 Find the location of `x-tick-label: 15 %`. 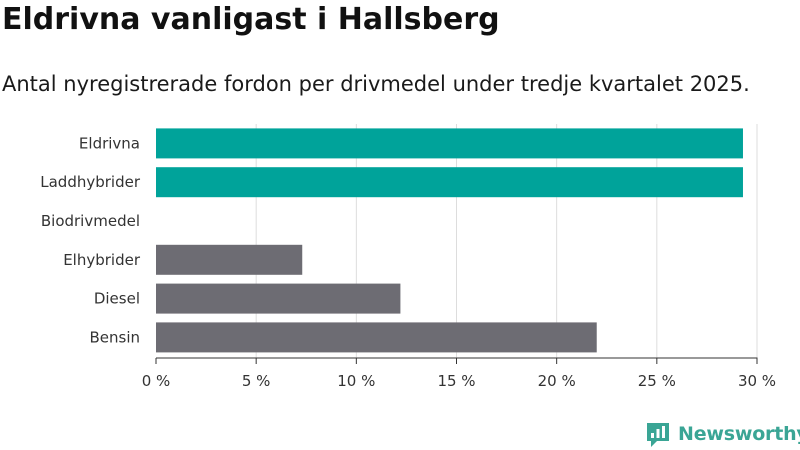

x-tick-label: 15 % is located at coordinates (456, 381).